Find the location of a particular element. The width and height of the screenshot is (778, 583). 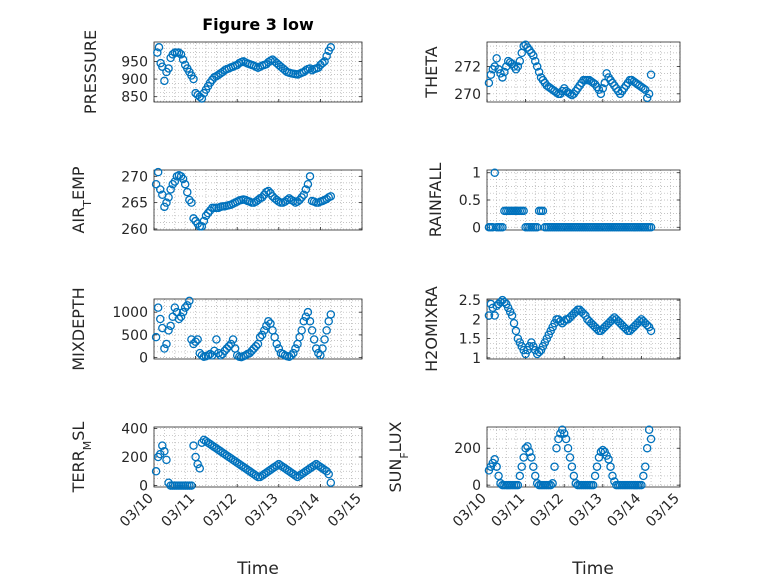

y-tick-label: 272 is located at coordinates (467, 68).